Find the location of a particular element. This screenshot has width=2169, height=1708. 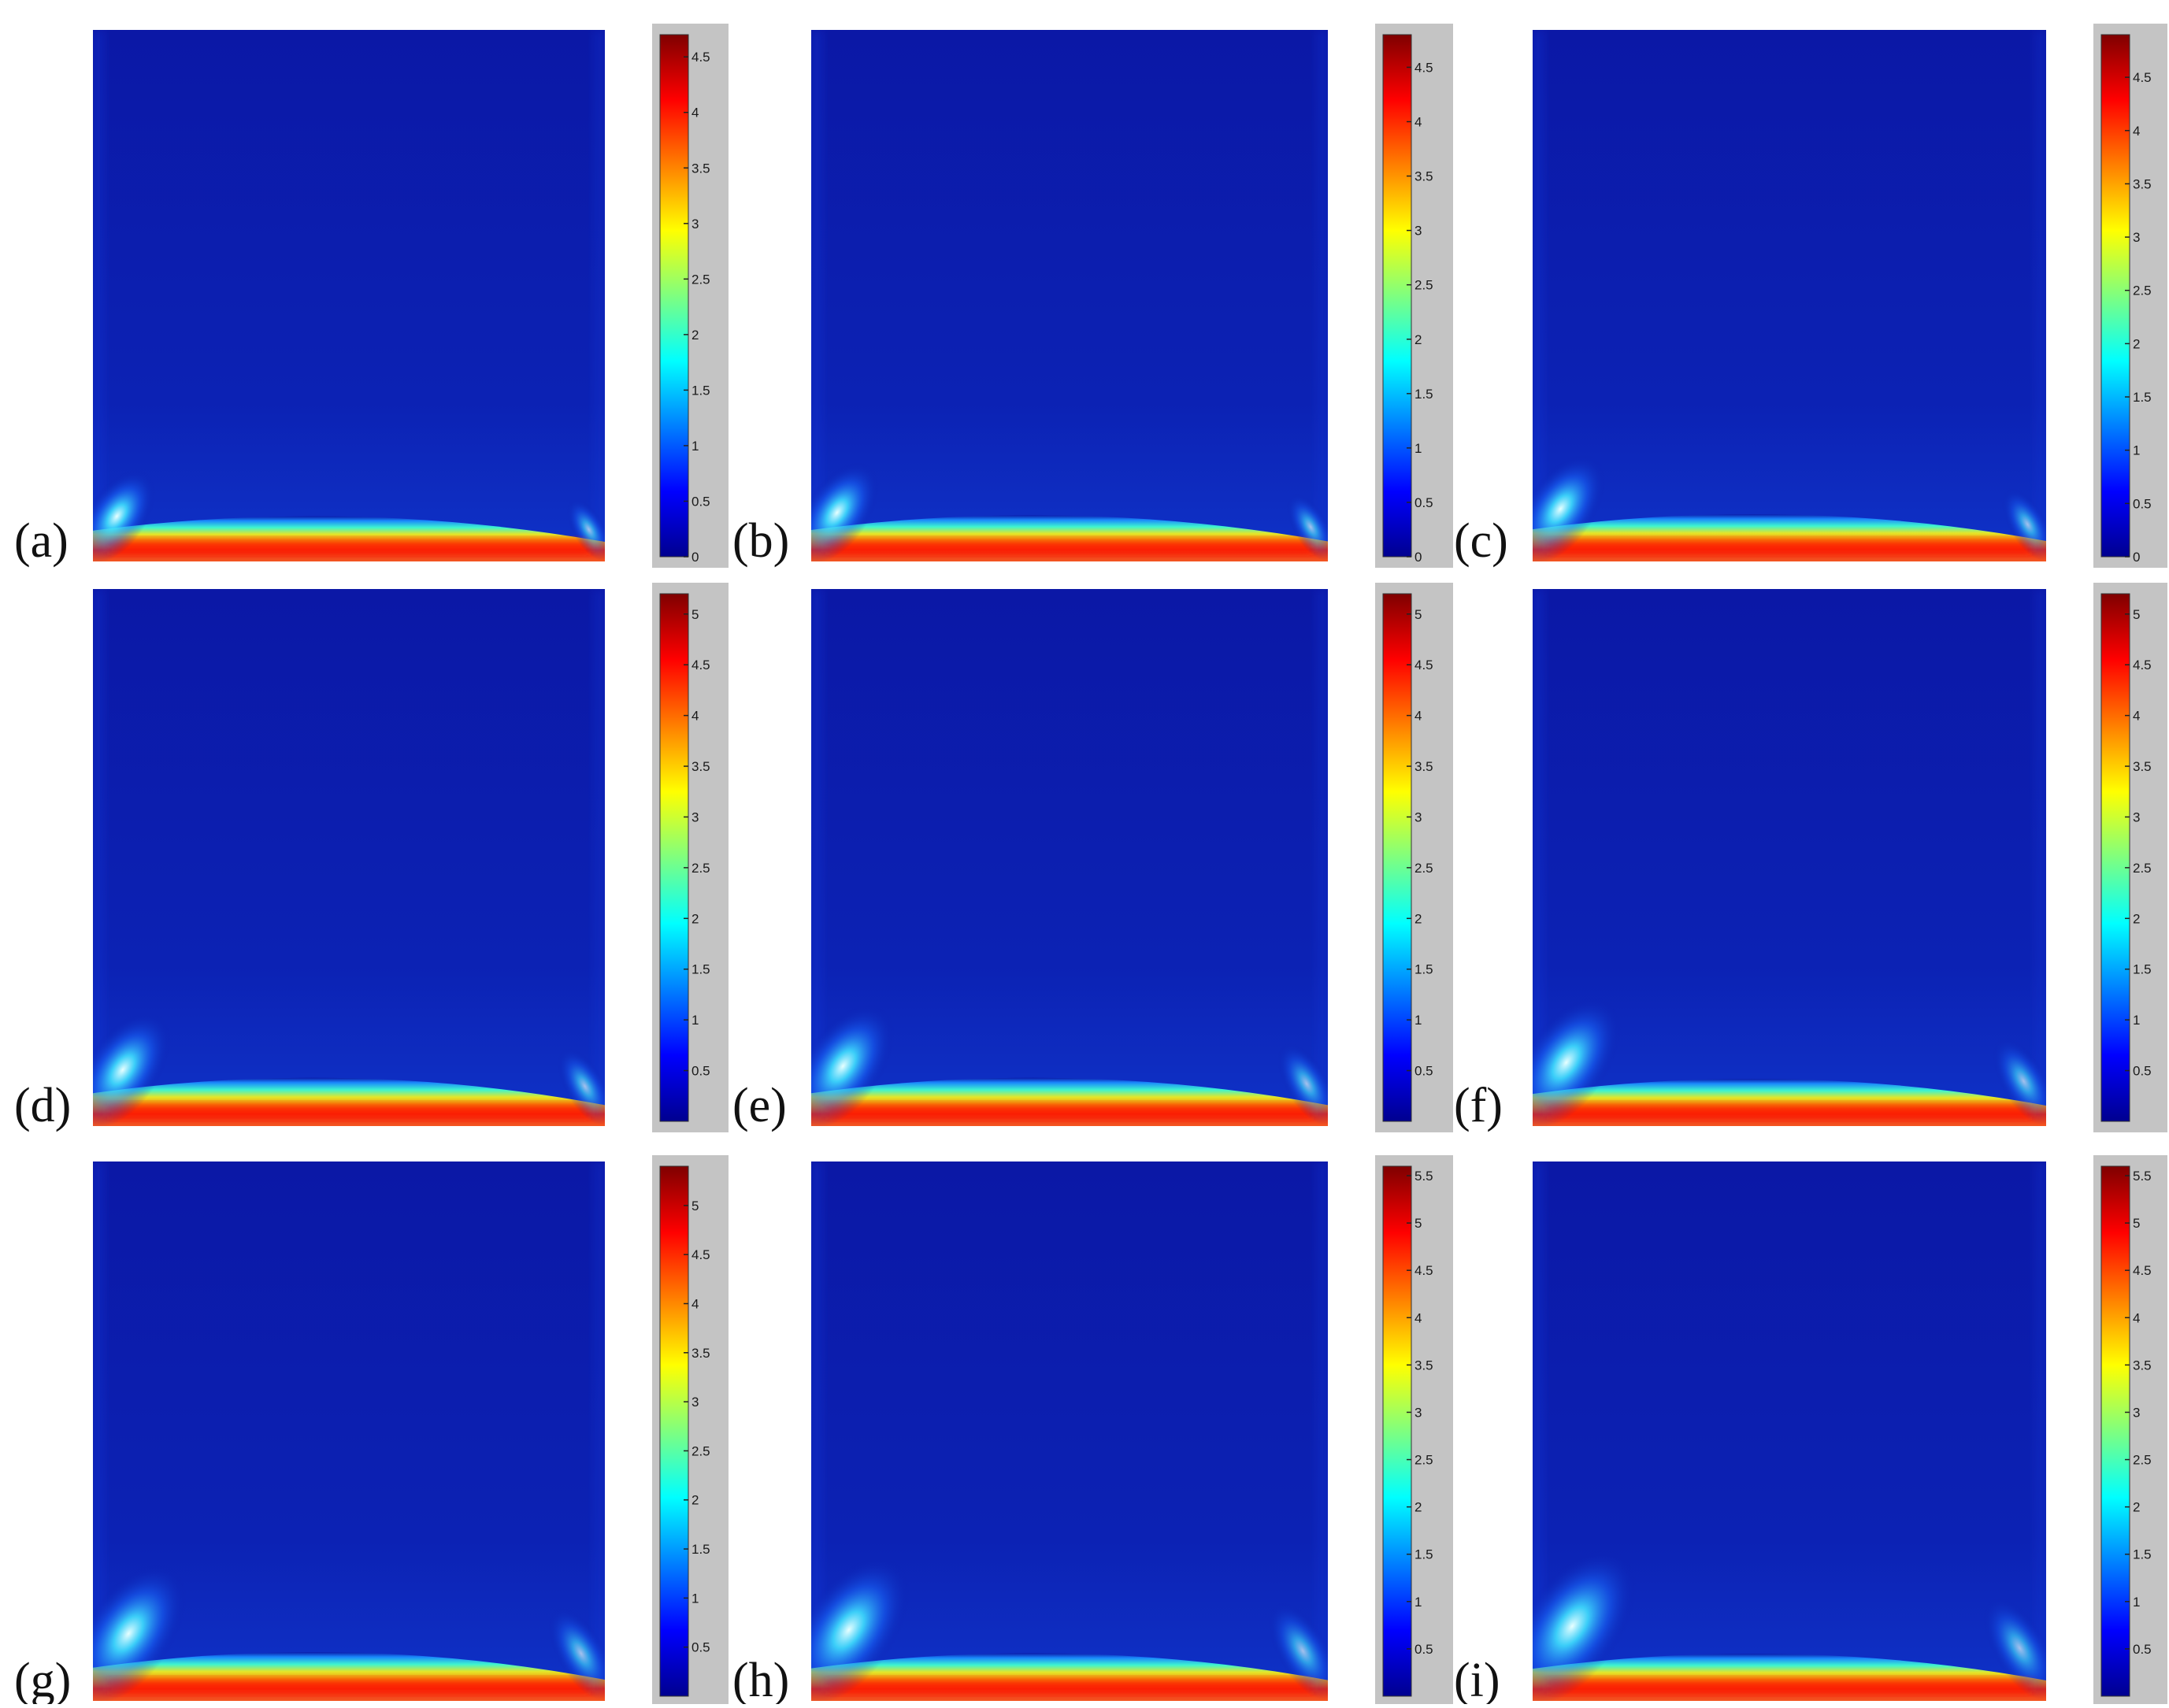

heatmap-panel: 0 0.5 1 1.5 2 2.5 3 3.5 4 4.5 (a) is located at coordinates (371, 296).